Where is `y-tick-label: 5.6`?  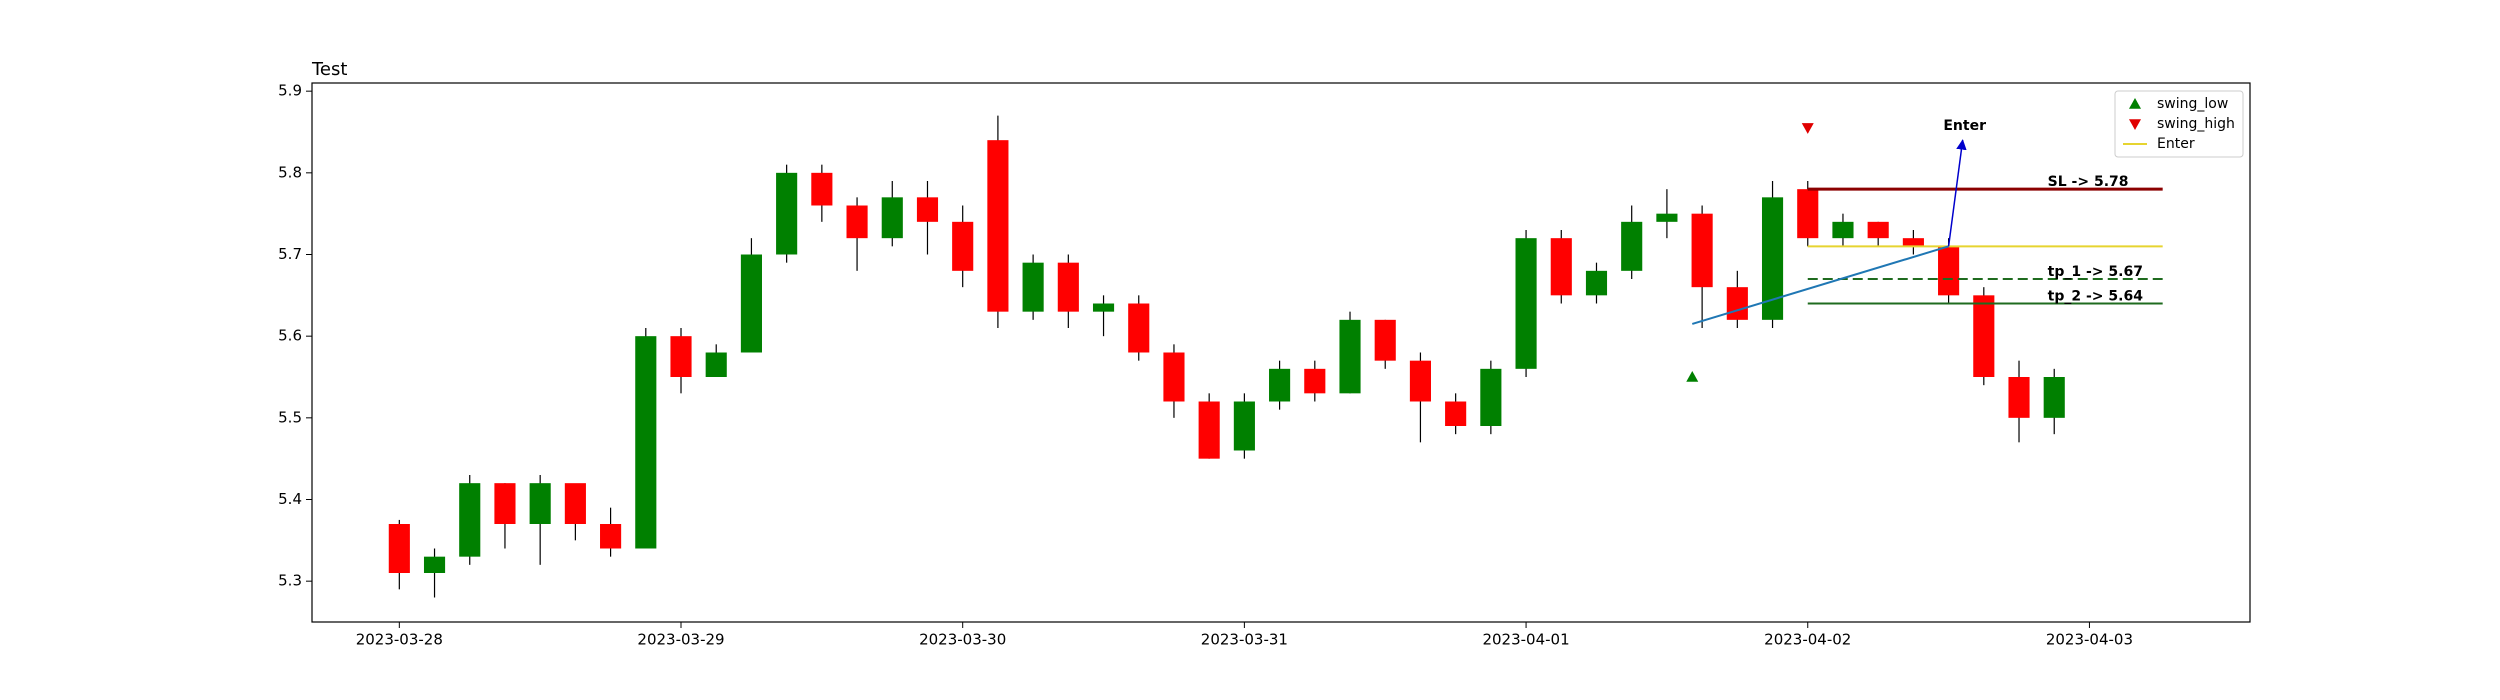 y-tick-label: 5.6 is located at coordinates (290, 336).